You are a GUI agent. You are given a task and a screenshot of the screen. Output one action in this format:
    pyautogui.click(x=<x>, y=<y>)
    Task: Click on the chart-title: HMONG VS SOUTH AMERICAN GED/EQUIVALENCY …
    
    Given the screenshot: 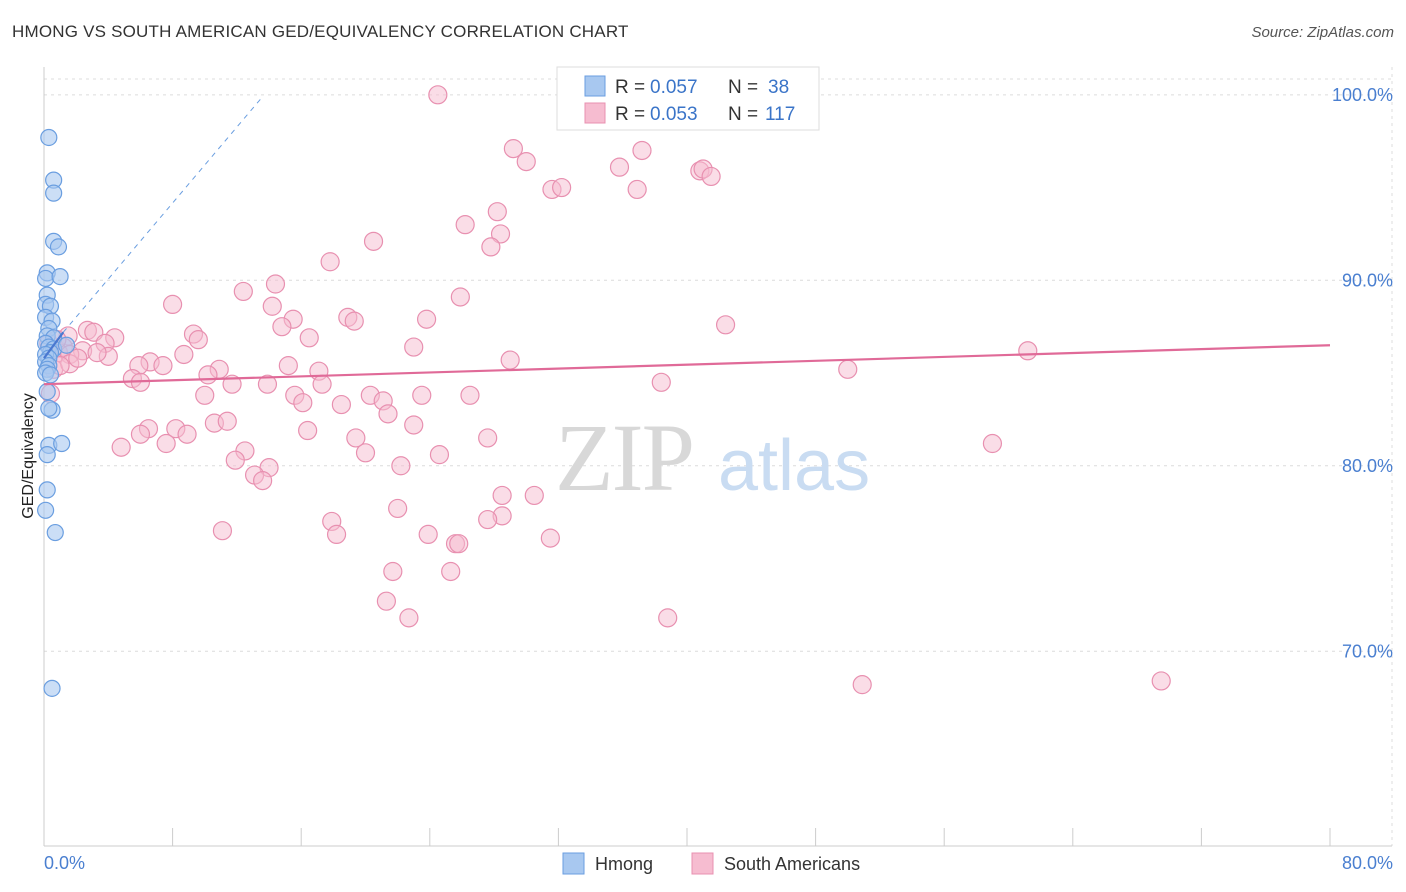 What is the action you would take?
    pyautogui.click(x=320, y=31)
    